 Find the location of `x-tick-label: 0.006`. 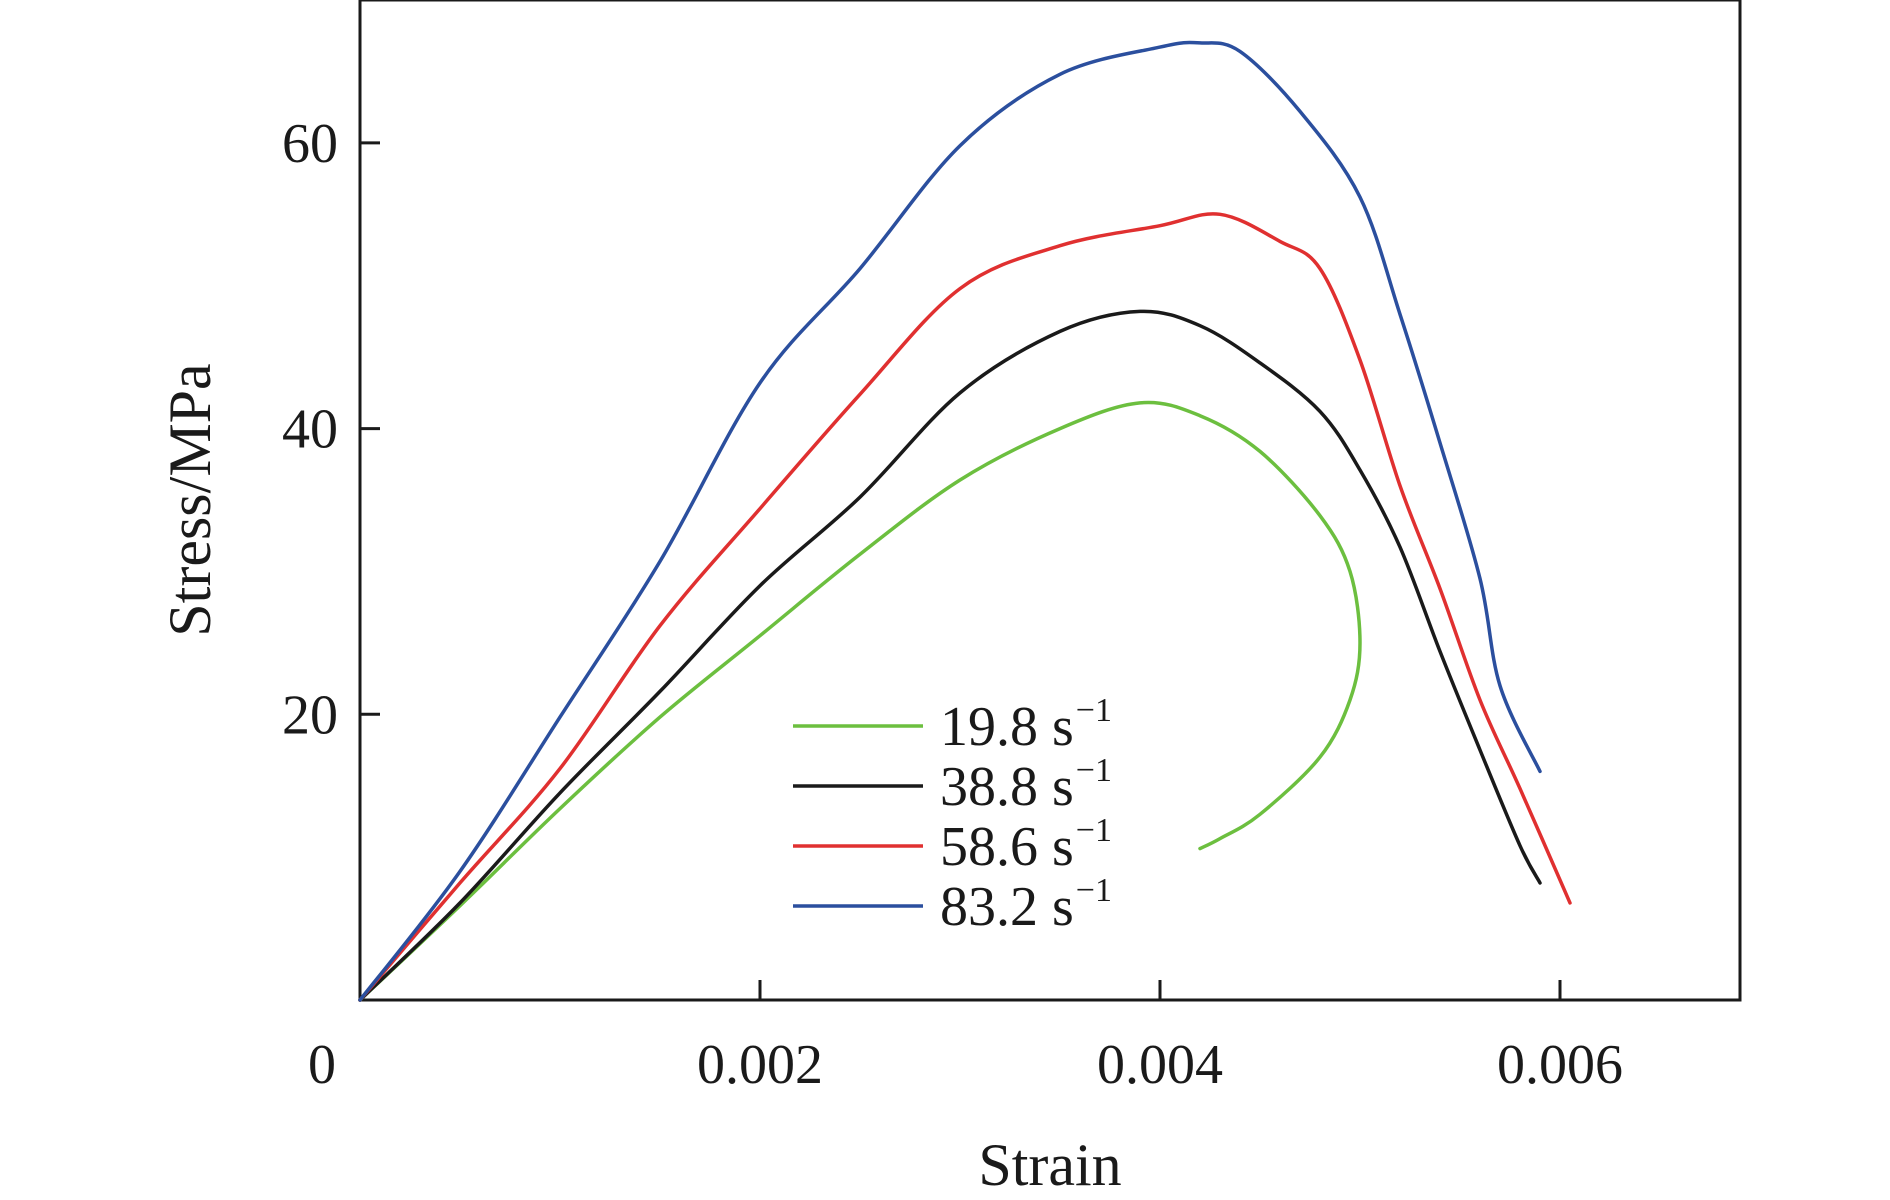

x-tick-label: 0.006 is located at coordinates (1560, 1065).